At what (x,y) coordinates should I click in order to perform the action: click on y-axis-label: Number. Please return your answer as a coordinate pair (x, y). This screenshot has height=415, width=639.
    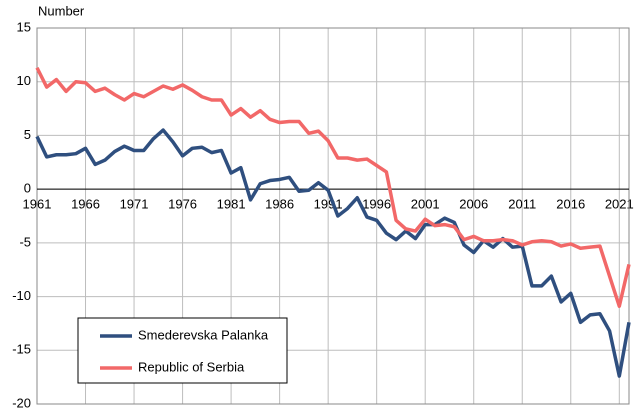
    Looking at the image, I should click on (61, 10).